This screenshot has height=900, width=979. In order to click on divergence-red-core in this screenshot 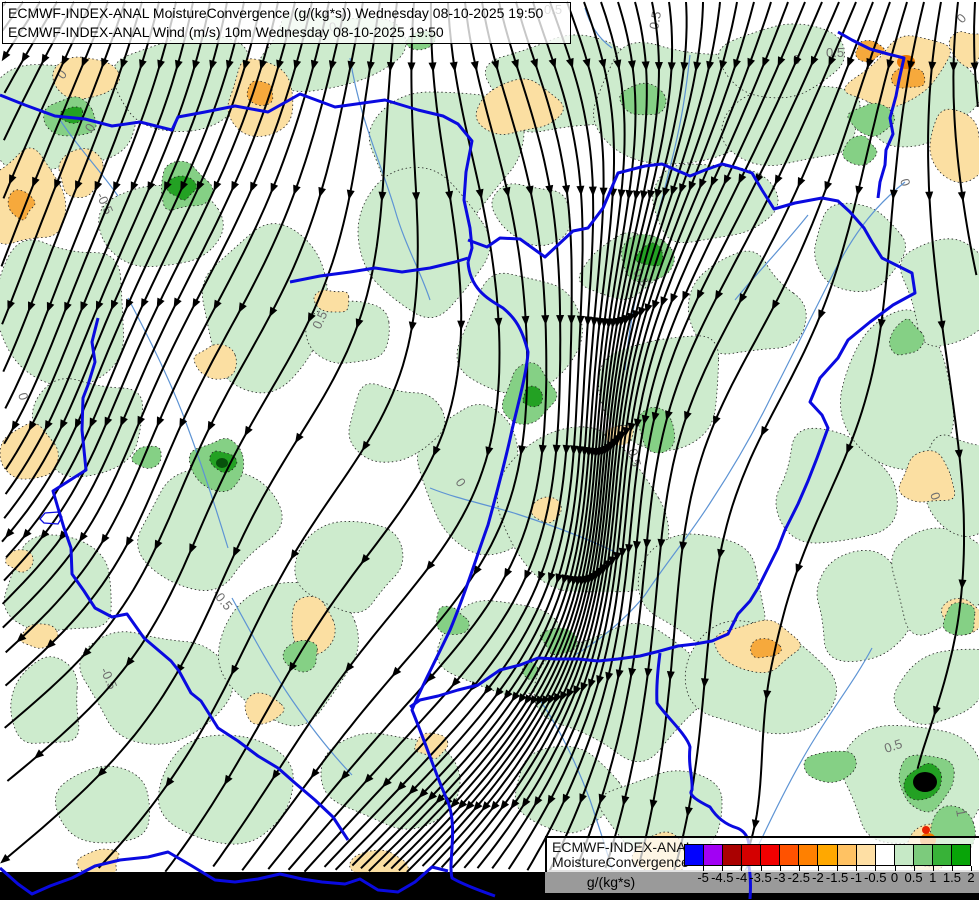, I will do `click(926, 830)`.